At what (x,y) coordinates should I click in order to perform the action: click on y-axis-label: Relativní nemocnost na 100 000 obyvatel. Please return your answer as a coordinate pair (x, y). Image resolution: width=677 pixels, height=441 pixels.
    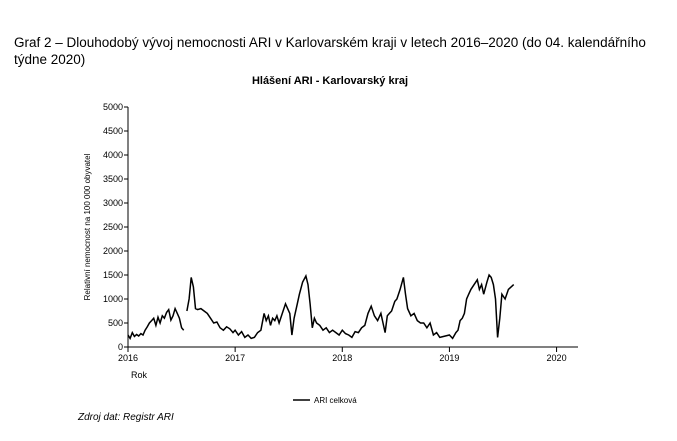
    Looking at the image, I should click on (87, 226).